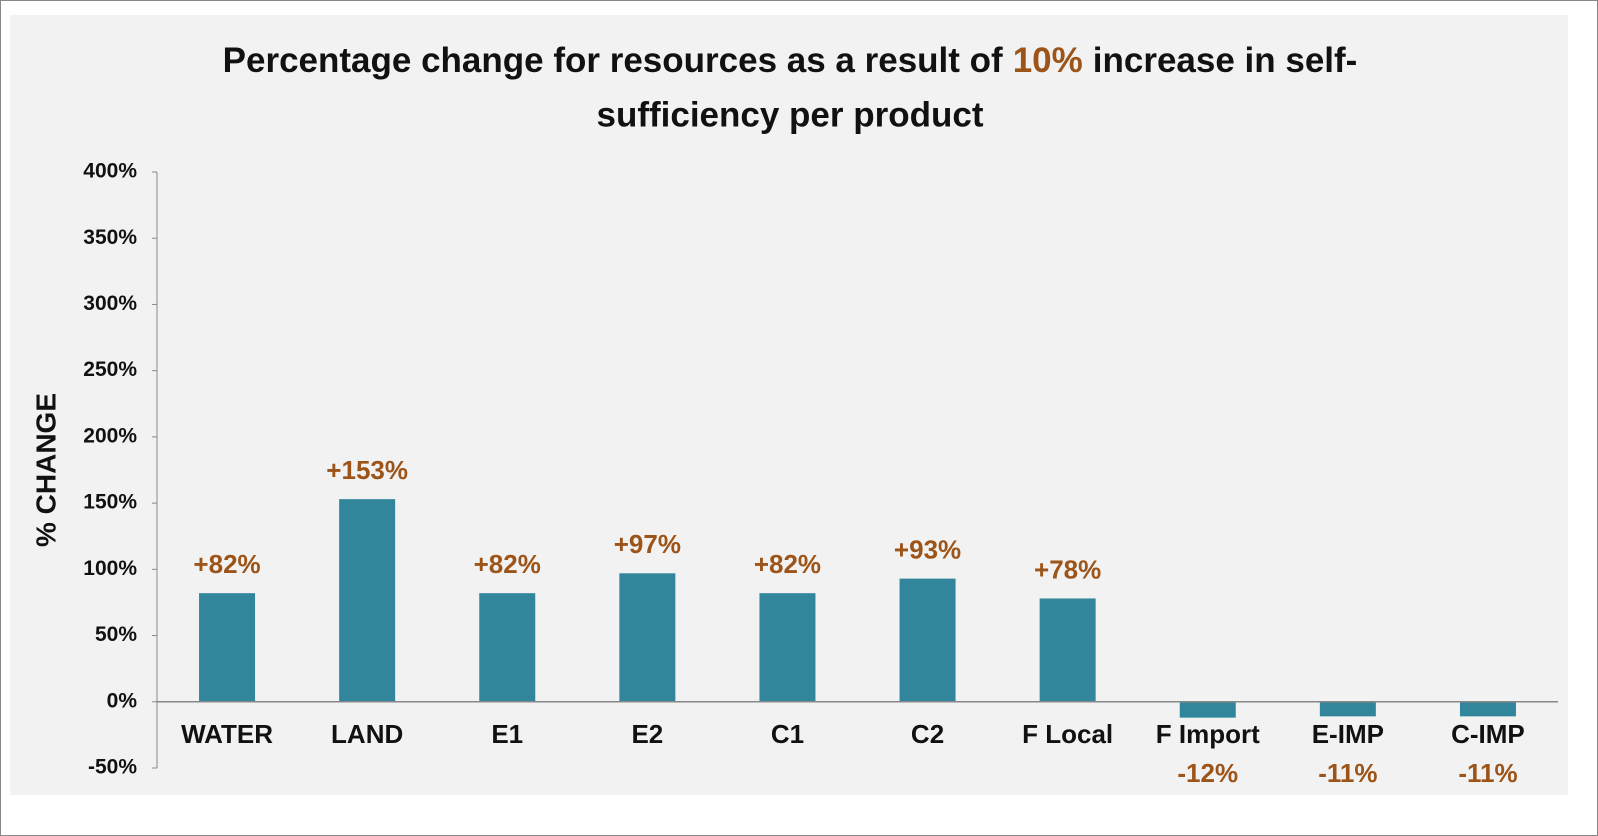 This screenshot has height=836, width=1598. Describe the element at coordinates (1067, 734) in the screenshot. I see `x-tick-label: F Local` at that location.